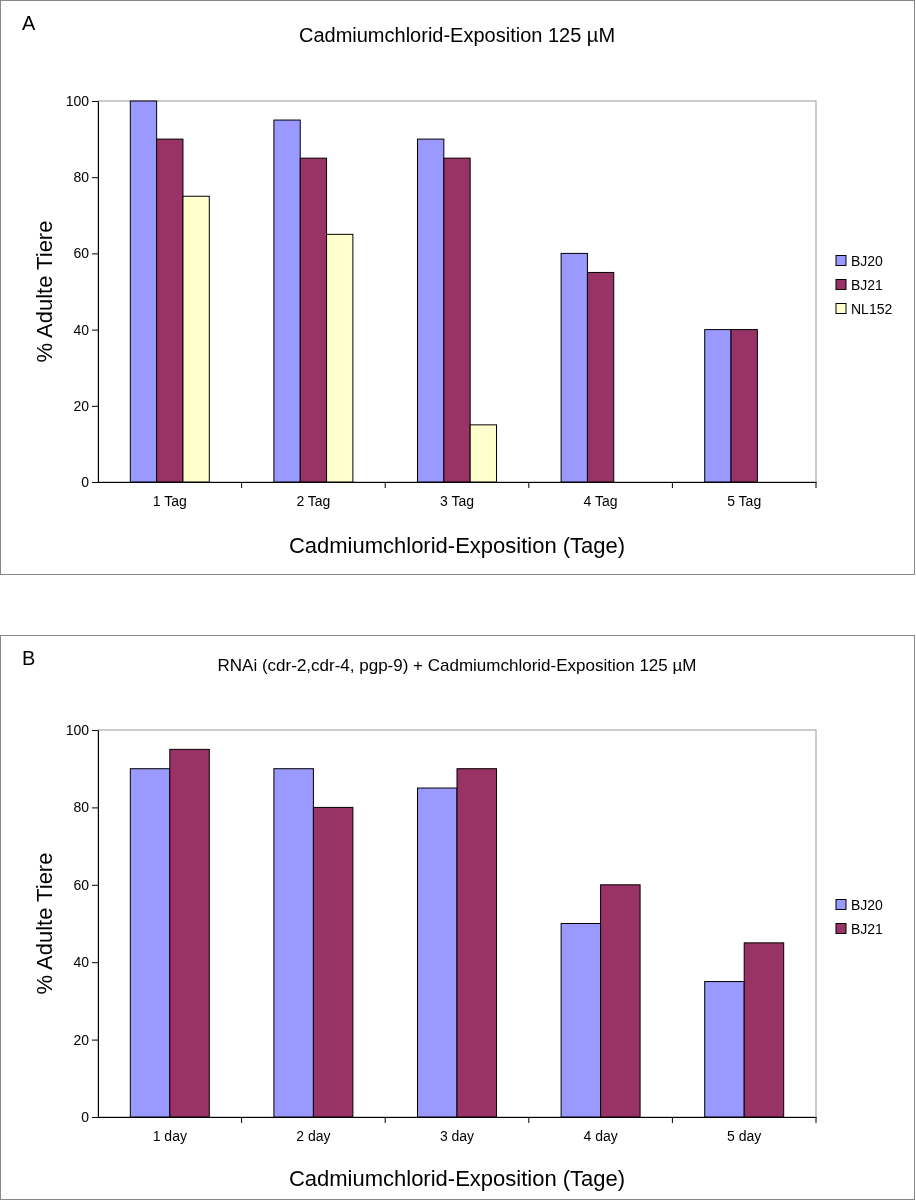 This screenshot has width=916, height=1200. I want to click on x-tick-label: 1 Tag, so click(169, 501).